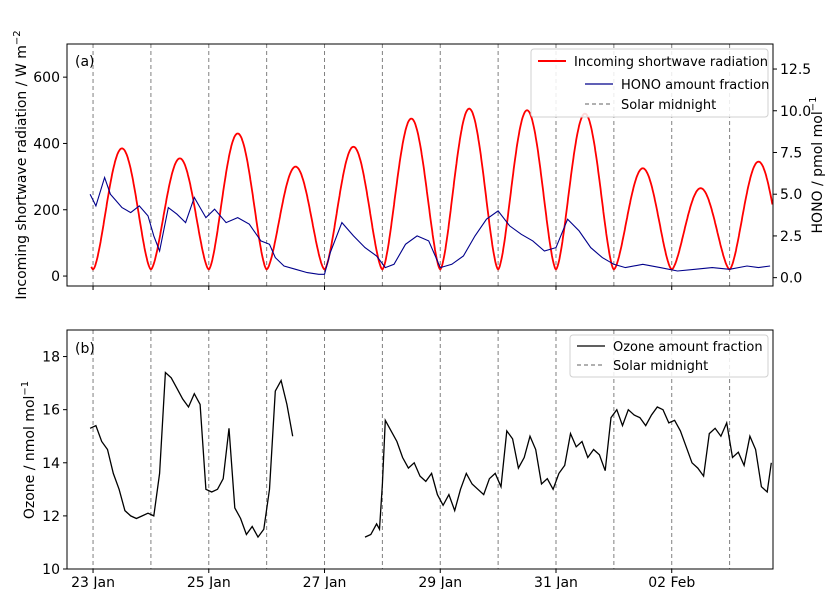 This screenshot has height=589, width=832. I want to click on y-tick-label-right: 5.0, so click(791, 195).